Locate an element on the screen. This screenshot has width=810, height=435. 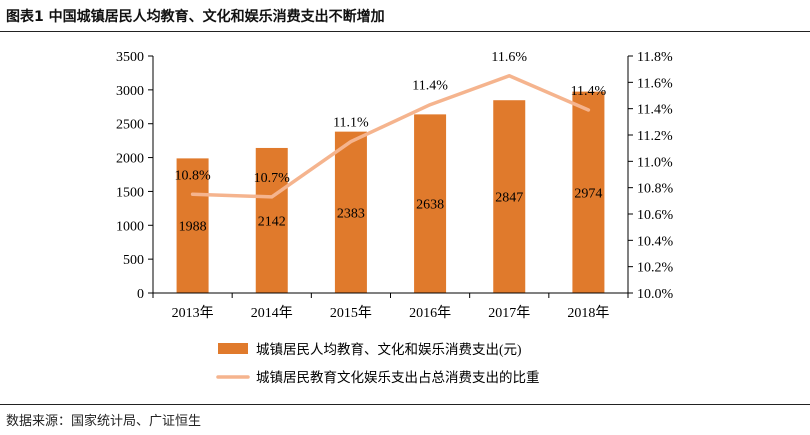
right-tick-label: 10.8% is located at coordinates (655, 189).